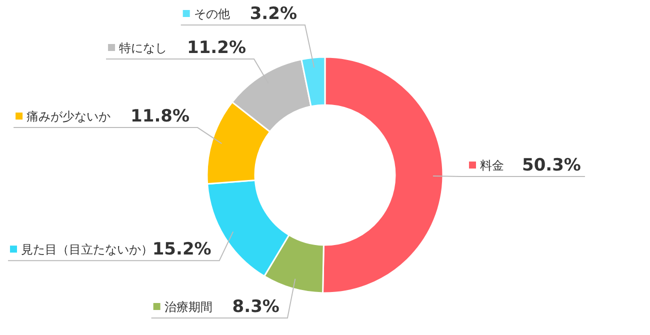  Describe the element at coordinates (143, 48) in the screenshot. I see `legend-label: 特になし` at that location.